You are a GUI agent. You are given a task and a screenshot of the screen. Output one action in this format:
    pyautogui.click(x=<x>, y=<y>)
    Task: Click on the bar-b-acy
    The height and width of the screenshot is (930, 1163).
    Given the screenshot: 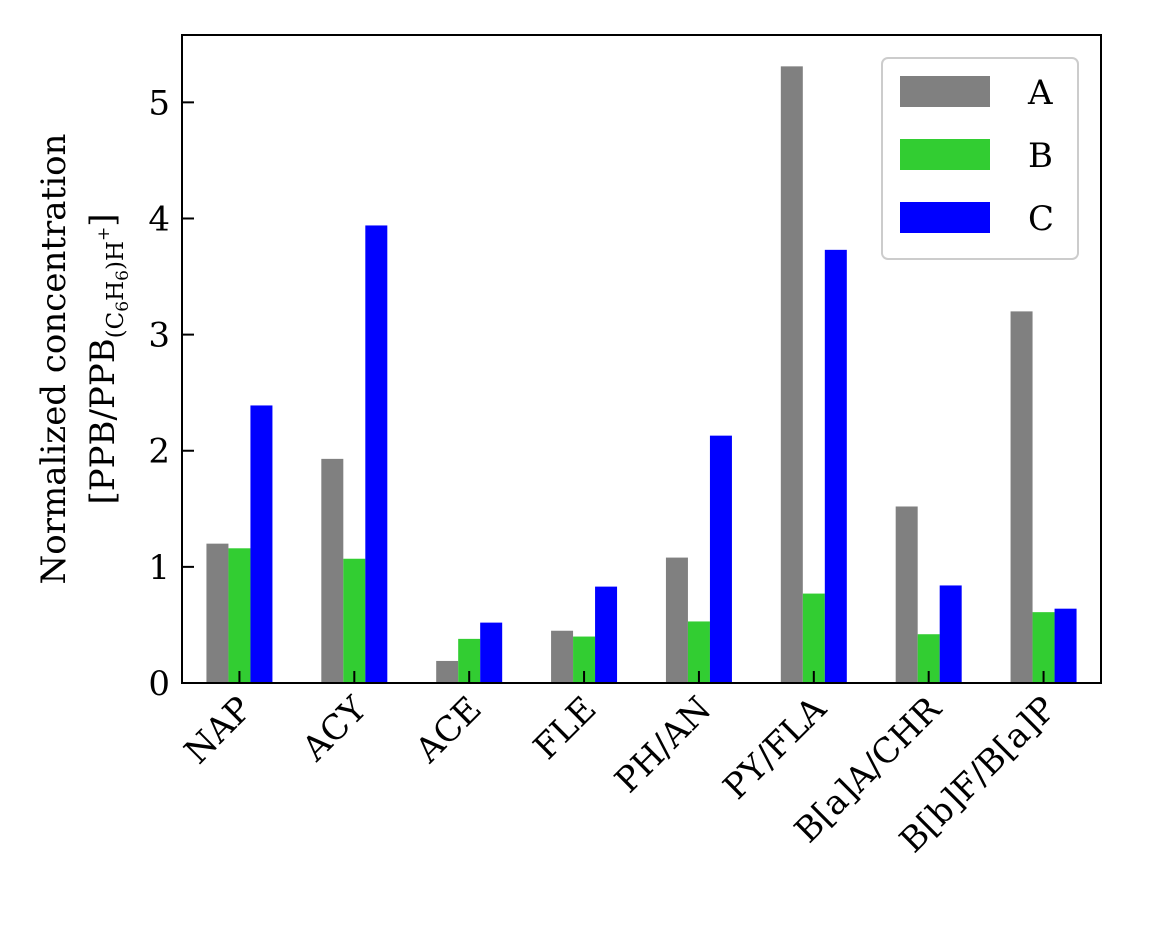 What is the action you would take?
    pyautogui.click(x=354, y=620)
    